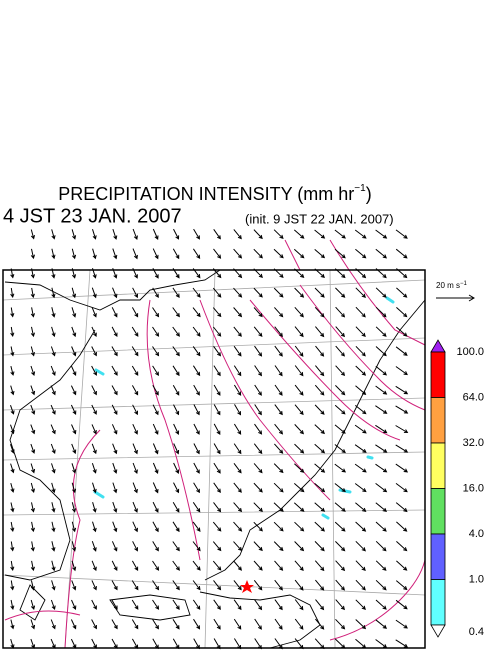  What do you see at coordinates (473, 488) in the screenshot?
I see `colorbar-label: 16.0` at bounding box center [473, 488].